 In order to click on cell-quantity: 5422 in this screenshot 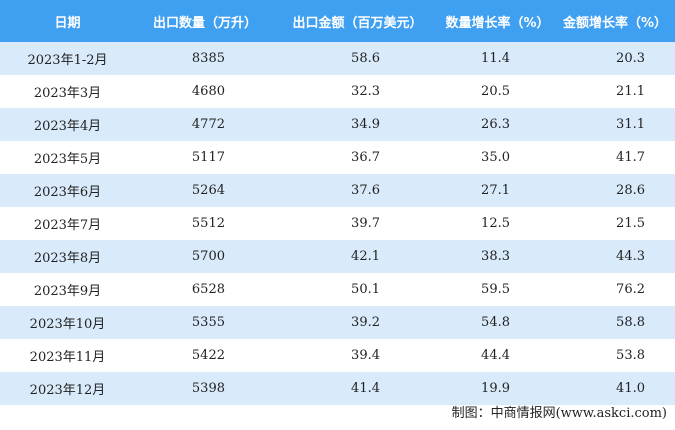, I will do `click(208, 355)`.